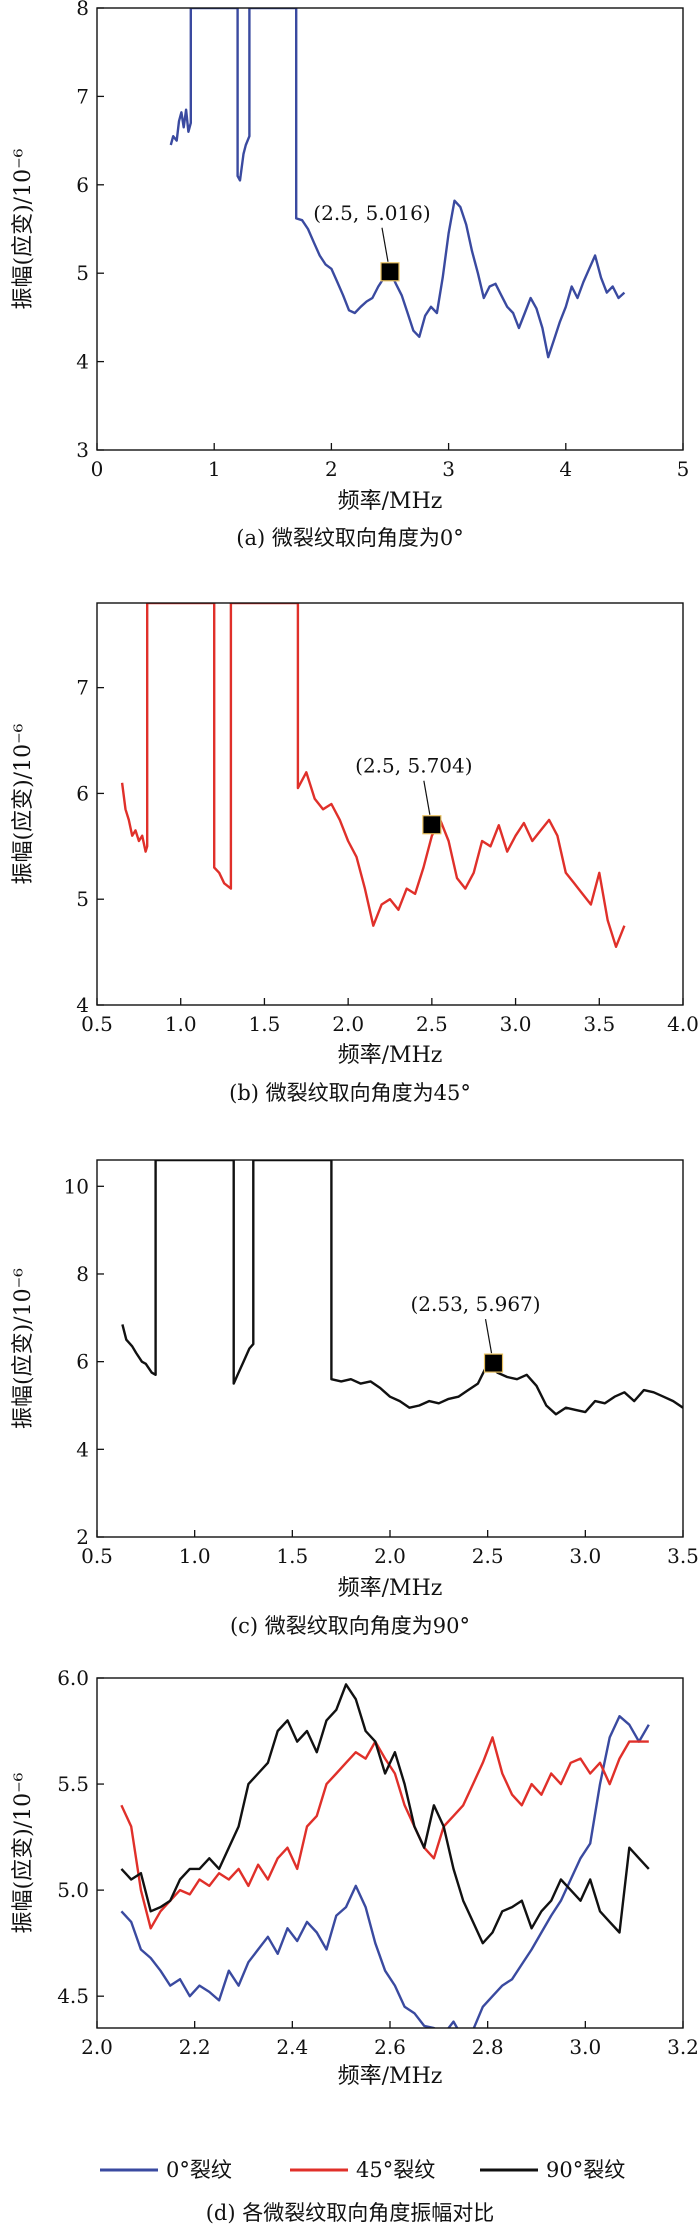 Image resolution: width=700 pixels, height=2235 pixels. Describe the element at coordinates (683, 469) in the screenshot. I see `x-tick-label: 5` at that location.